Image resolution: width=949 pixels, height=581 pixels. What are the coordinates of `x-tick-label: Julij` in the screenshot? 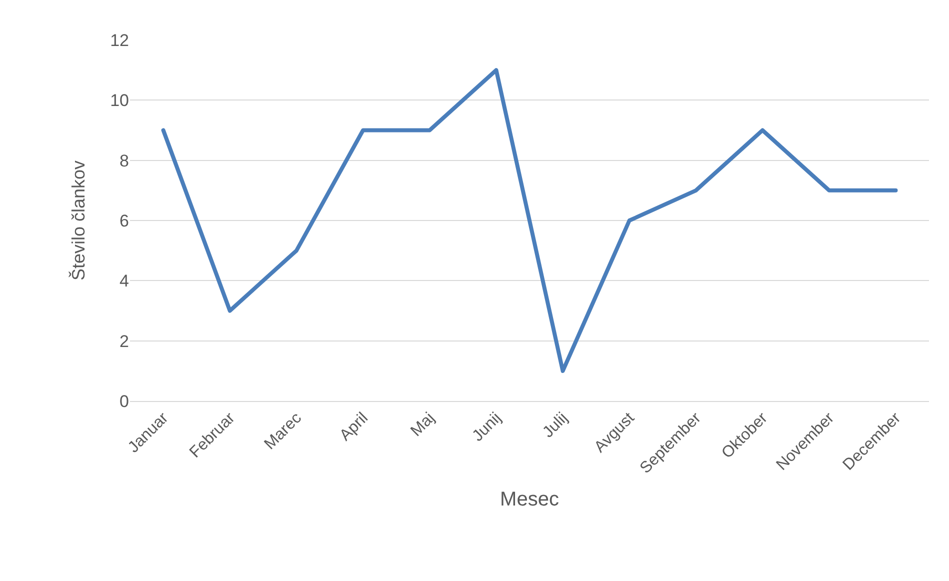 It's located at (556, 426).